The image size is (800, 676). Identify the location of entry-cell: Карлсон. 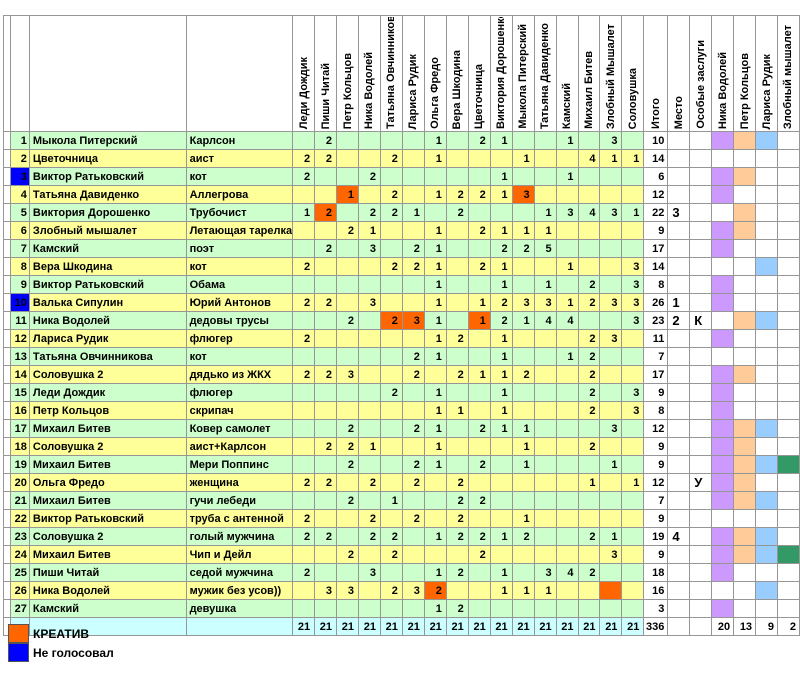
(239, 140).